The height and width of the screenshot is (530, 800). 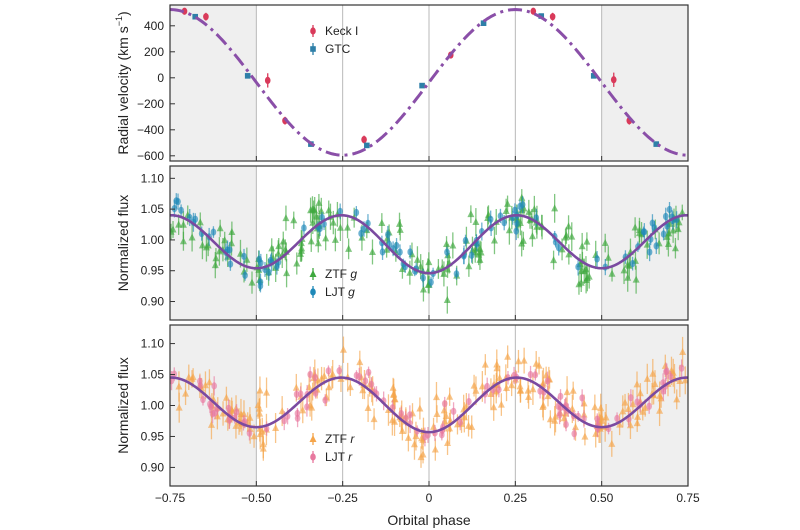 What do you see at coordinates (341, 274) in the screenshot?
I see `legend-label: ZTF g` at bounding box center [341, 274].